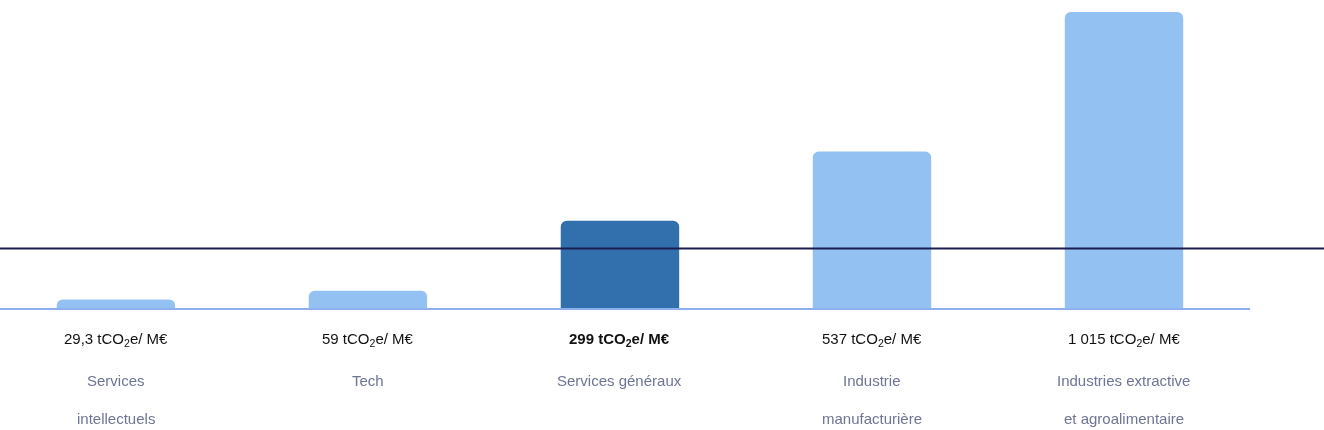 This screenshot has height=430, width=1324. Describe the element at coordinates (619, 380) in the screenshot. I see `x-tick-label: Services généraux` at that location.